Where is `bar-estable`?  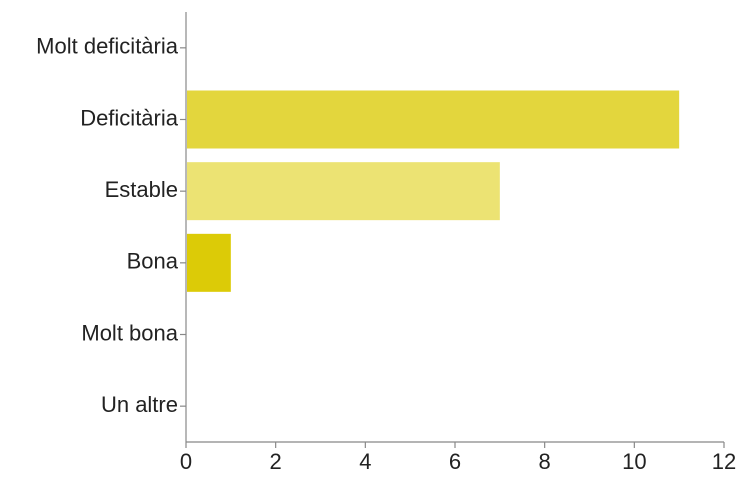 bar-estable is located at coordinates (343, 191).